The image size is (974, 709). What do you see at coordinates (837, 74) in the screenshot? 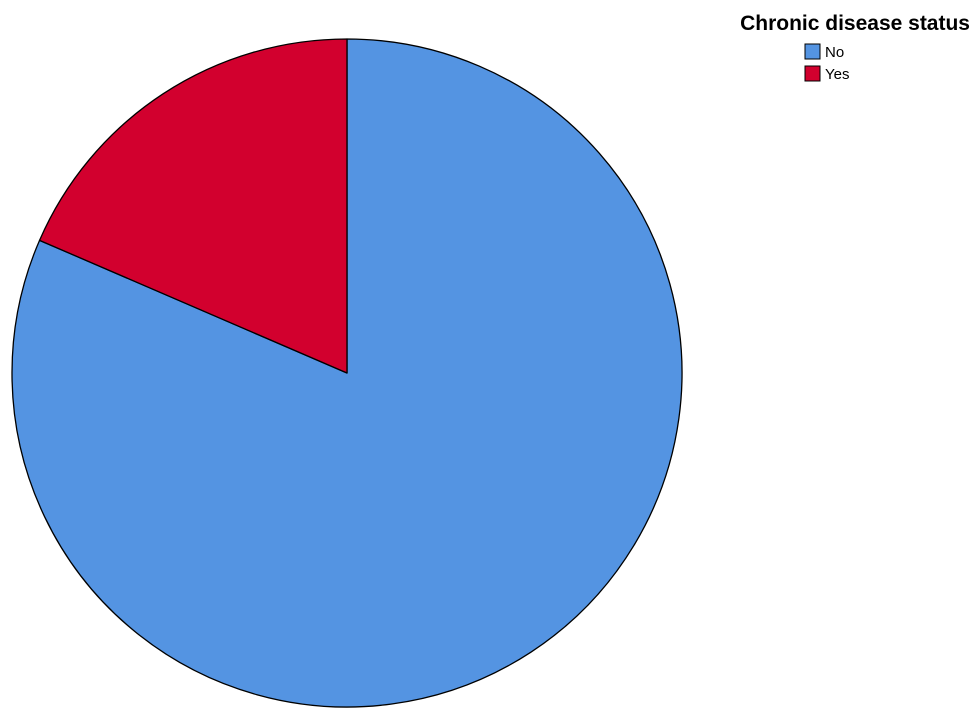
I see `legend-label-yes: Yes` at bounding box center [837, 74].